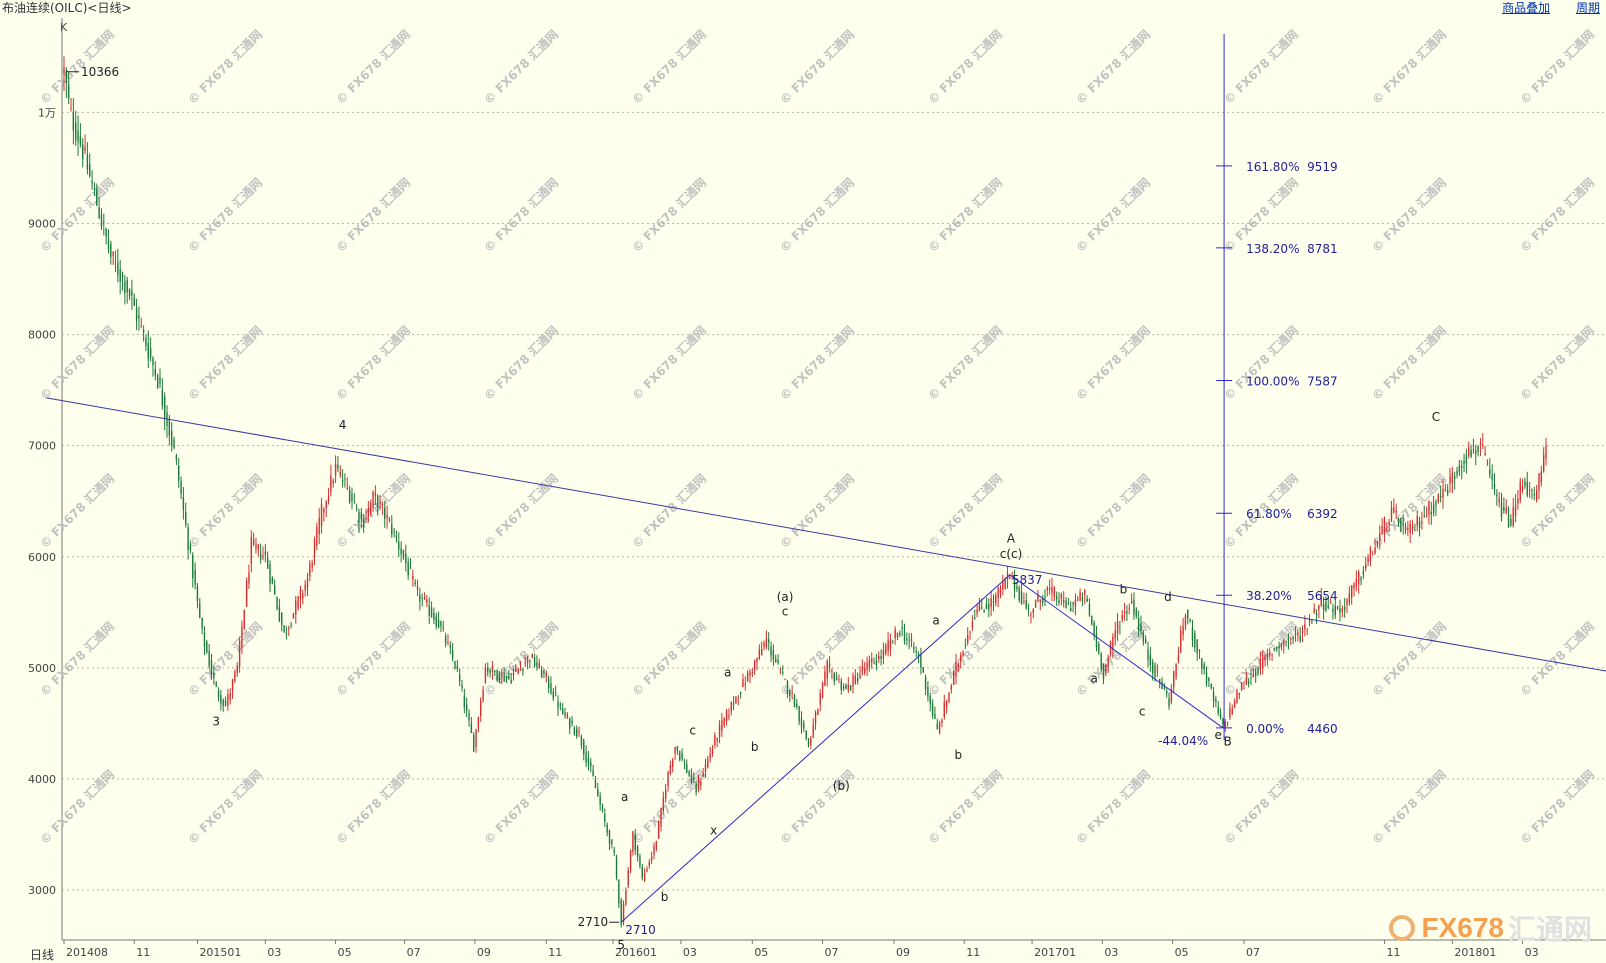 This screenshot has height=963, width=1606. I want to click on wave-label: C, so click(1436, 417).